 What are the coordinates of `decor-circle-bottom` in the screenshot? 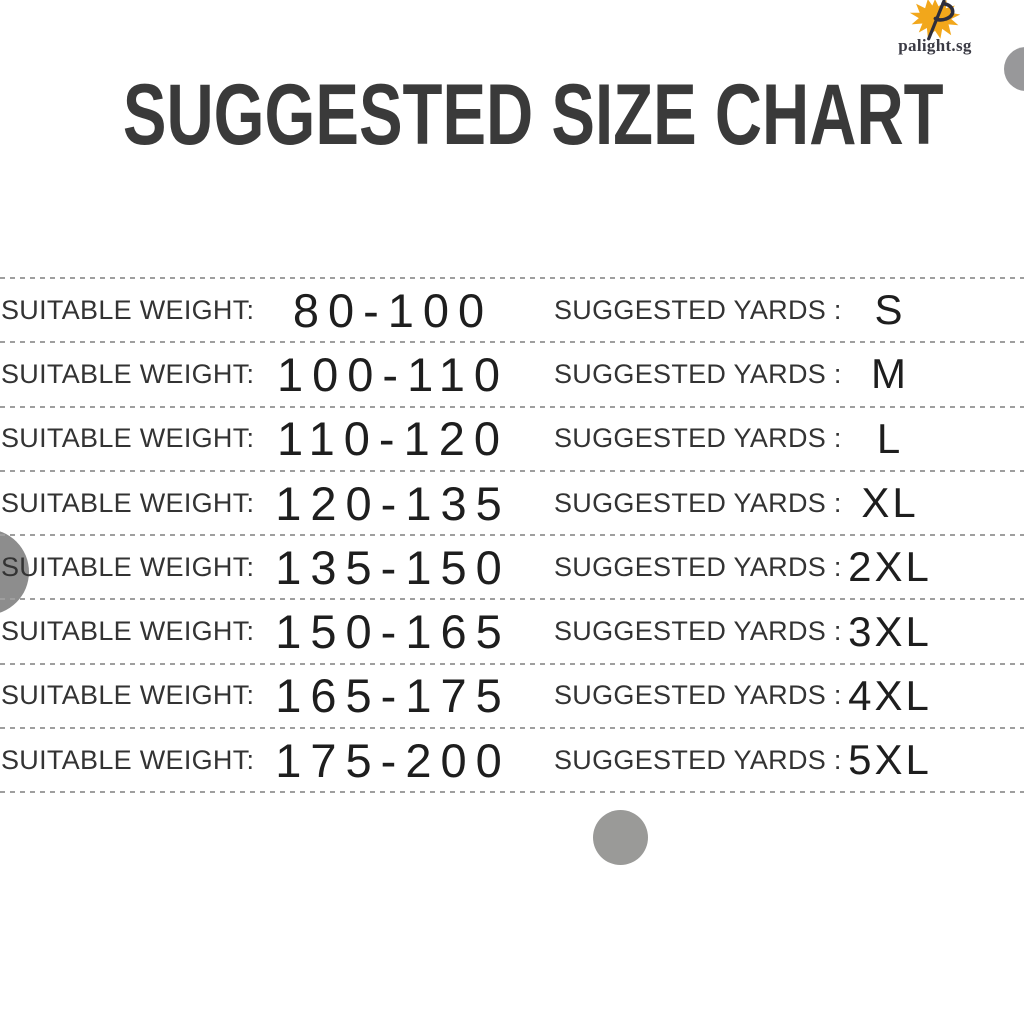 It's located at (620, 837).